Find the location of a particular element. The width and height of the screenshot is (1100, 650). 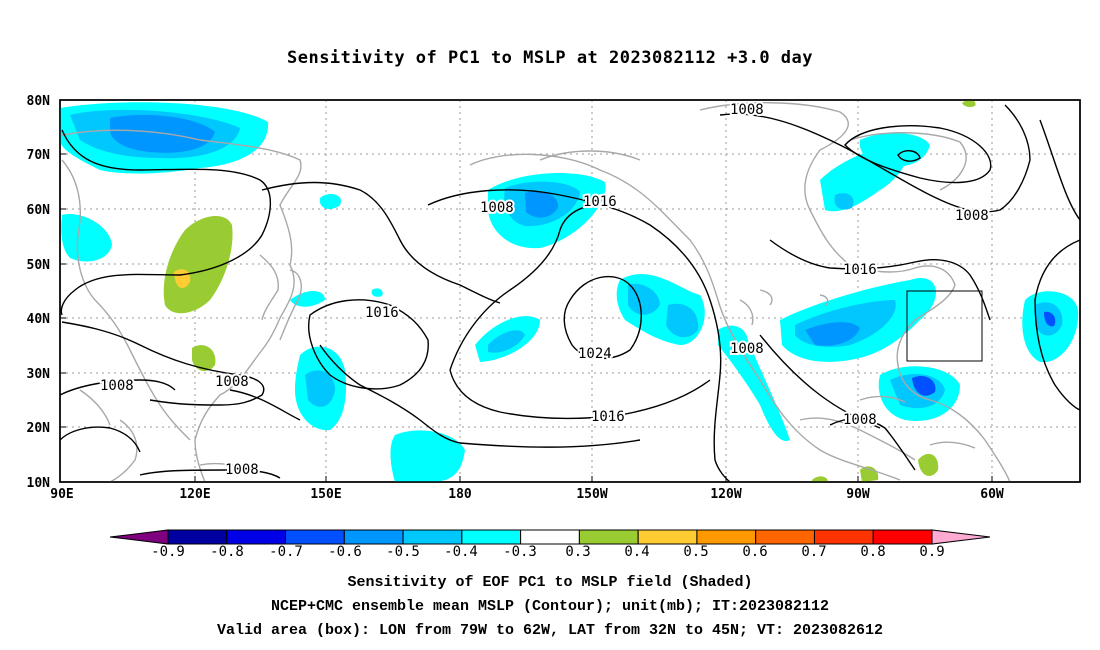

contour-label: 1024 is located at coordinates (595, 354).